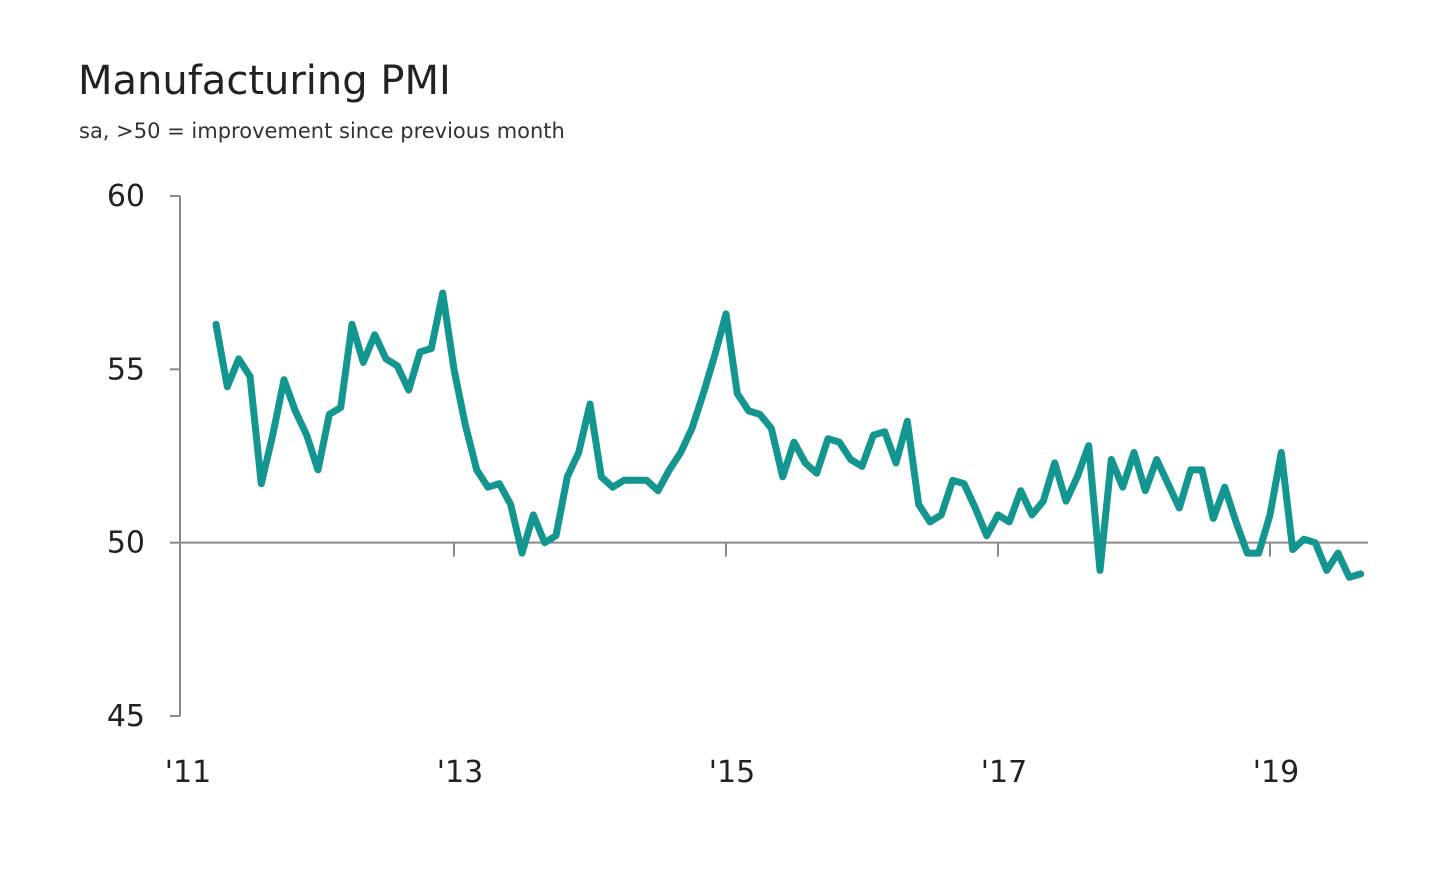  Describe the element at coordinates (188, 772) in the screenshot. I see `x-tick-label: '11` at that location.